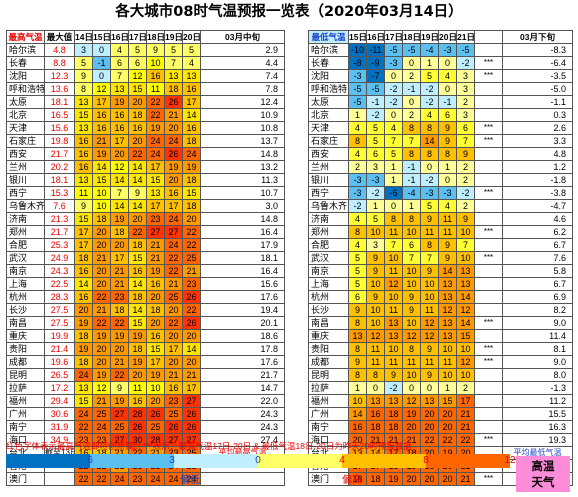 This screenshot has height=497, width=578. What do you see at coordinates (145, 193) in the screenshot?
I see `table-row: 西宁 15.3 11 10 7 9 13 16 15 10.7` at bounding box center [145, 193].